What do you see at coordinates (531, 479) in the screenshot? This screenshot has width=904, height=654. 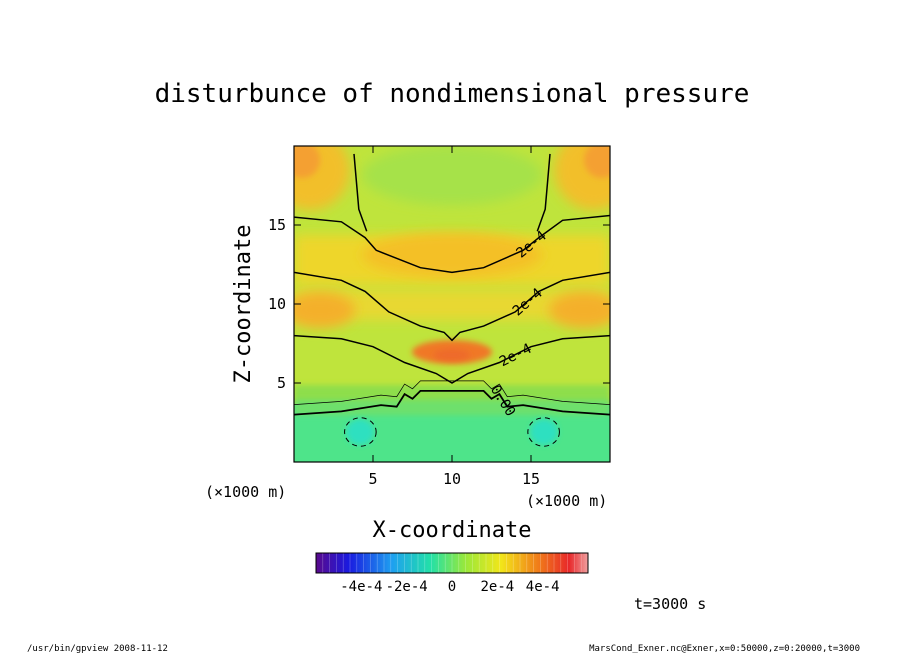 I see `x-tick-label-15: 15` at bounding box center [531, 479].